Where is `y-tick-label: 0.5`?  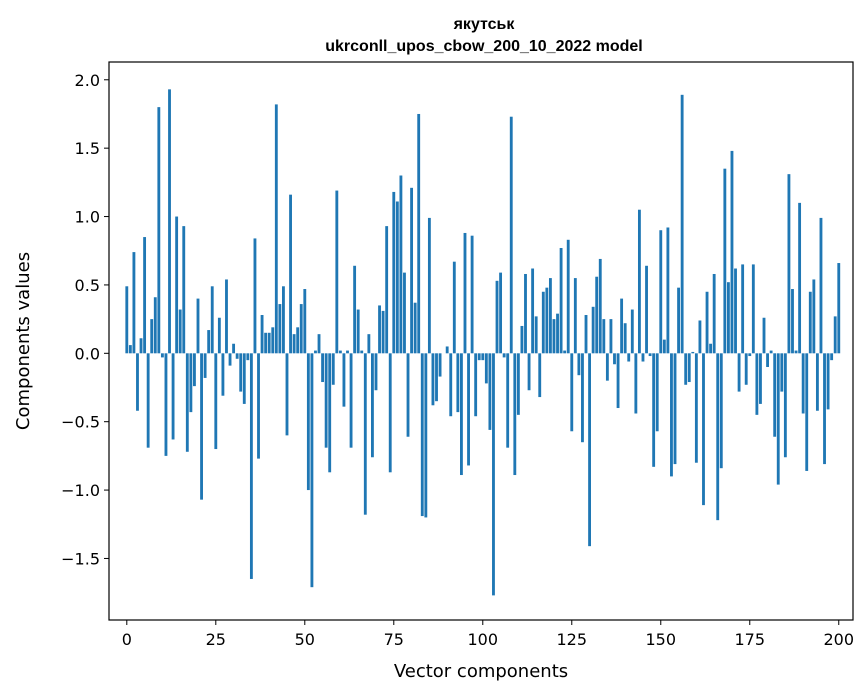
y-tick-label: 0.5 is located at coordinates (87, 285).